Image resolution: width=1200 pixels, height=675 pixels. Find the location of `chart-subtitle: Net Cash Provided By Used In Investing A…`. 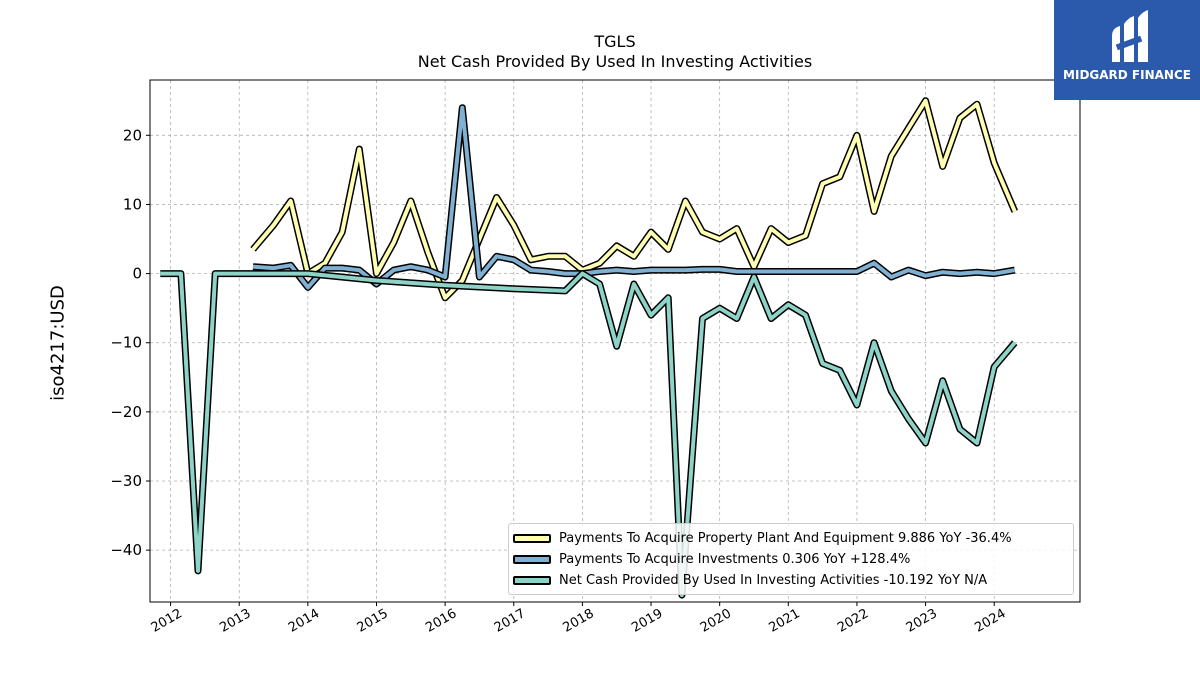

chart-subtitle: Net Cash Provided By Used In Investing A… is located at coordinates (615, 61).